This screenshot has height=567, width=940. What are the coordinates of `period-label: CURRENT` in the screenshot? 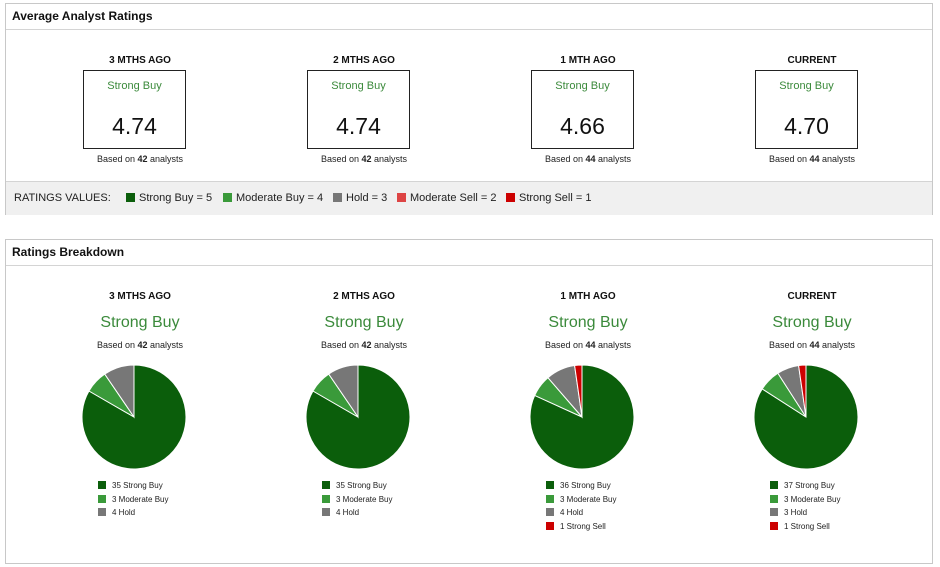 It's located at (812, 60).